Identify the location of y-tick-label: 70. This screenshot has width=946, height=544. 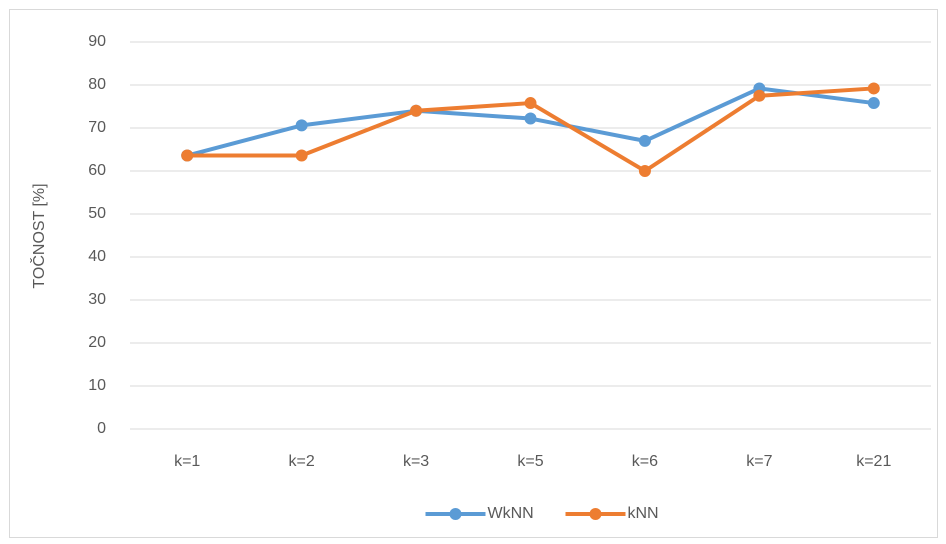
(97, 127).